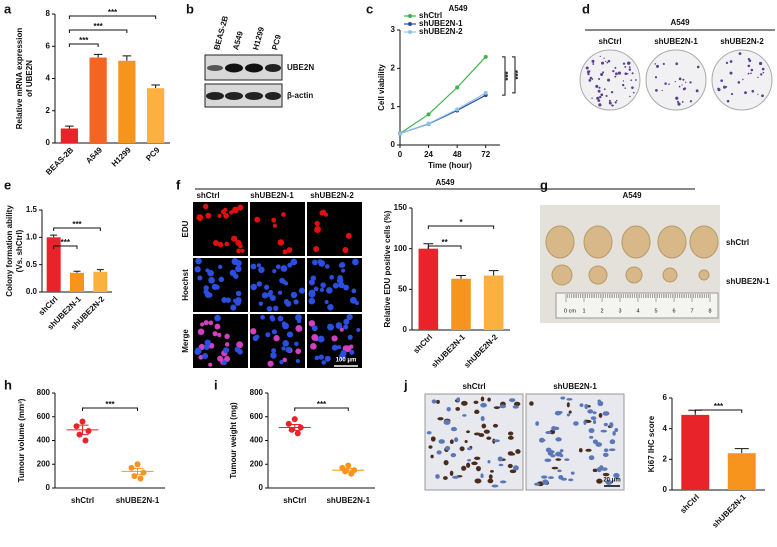 This screenshot has width=777, height=547. I want to click on ruler-label: 3, so click(619, 311).